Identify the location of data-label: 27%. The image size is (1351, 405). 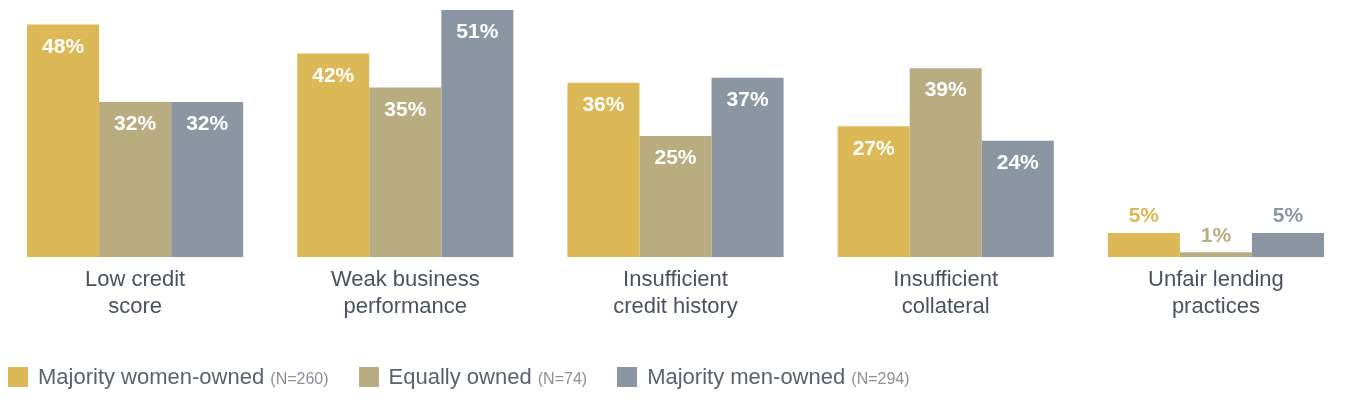
(873, 147).